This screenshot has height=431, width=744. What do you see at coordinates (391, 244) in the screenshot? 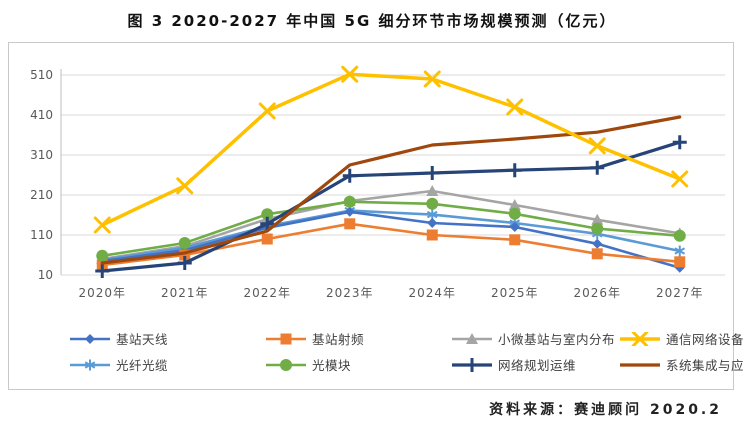
I see `series-基站射频` at bounding box center [391, 244].